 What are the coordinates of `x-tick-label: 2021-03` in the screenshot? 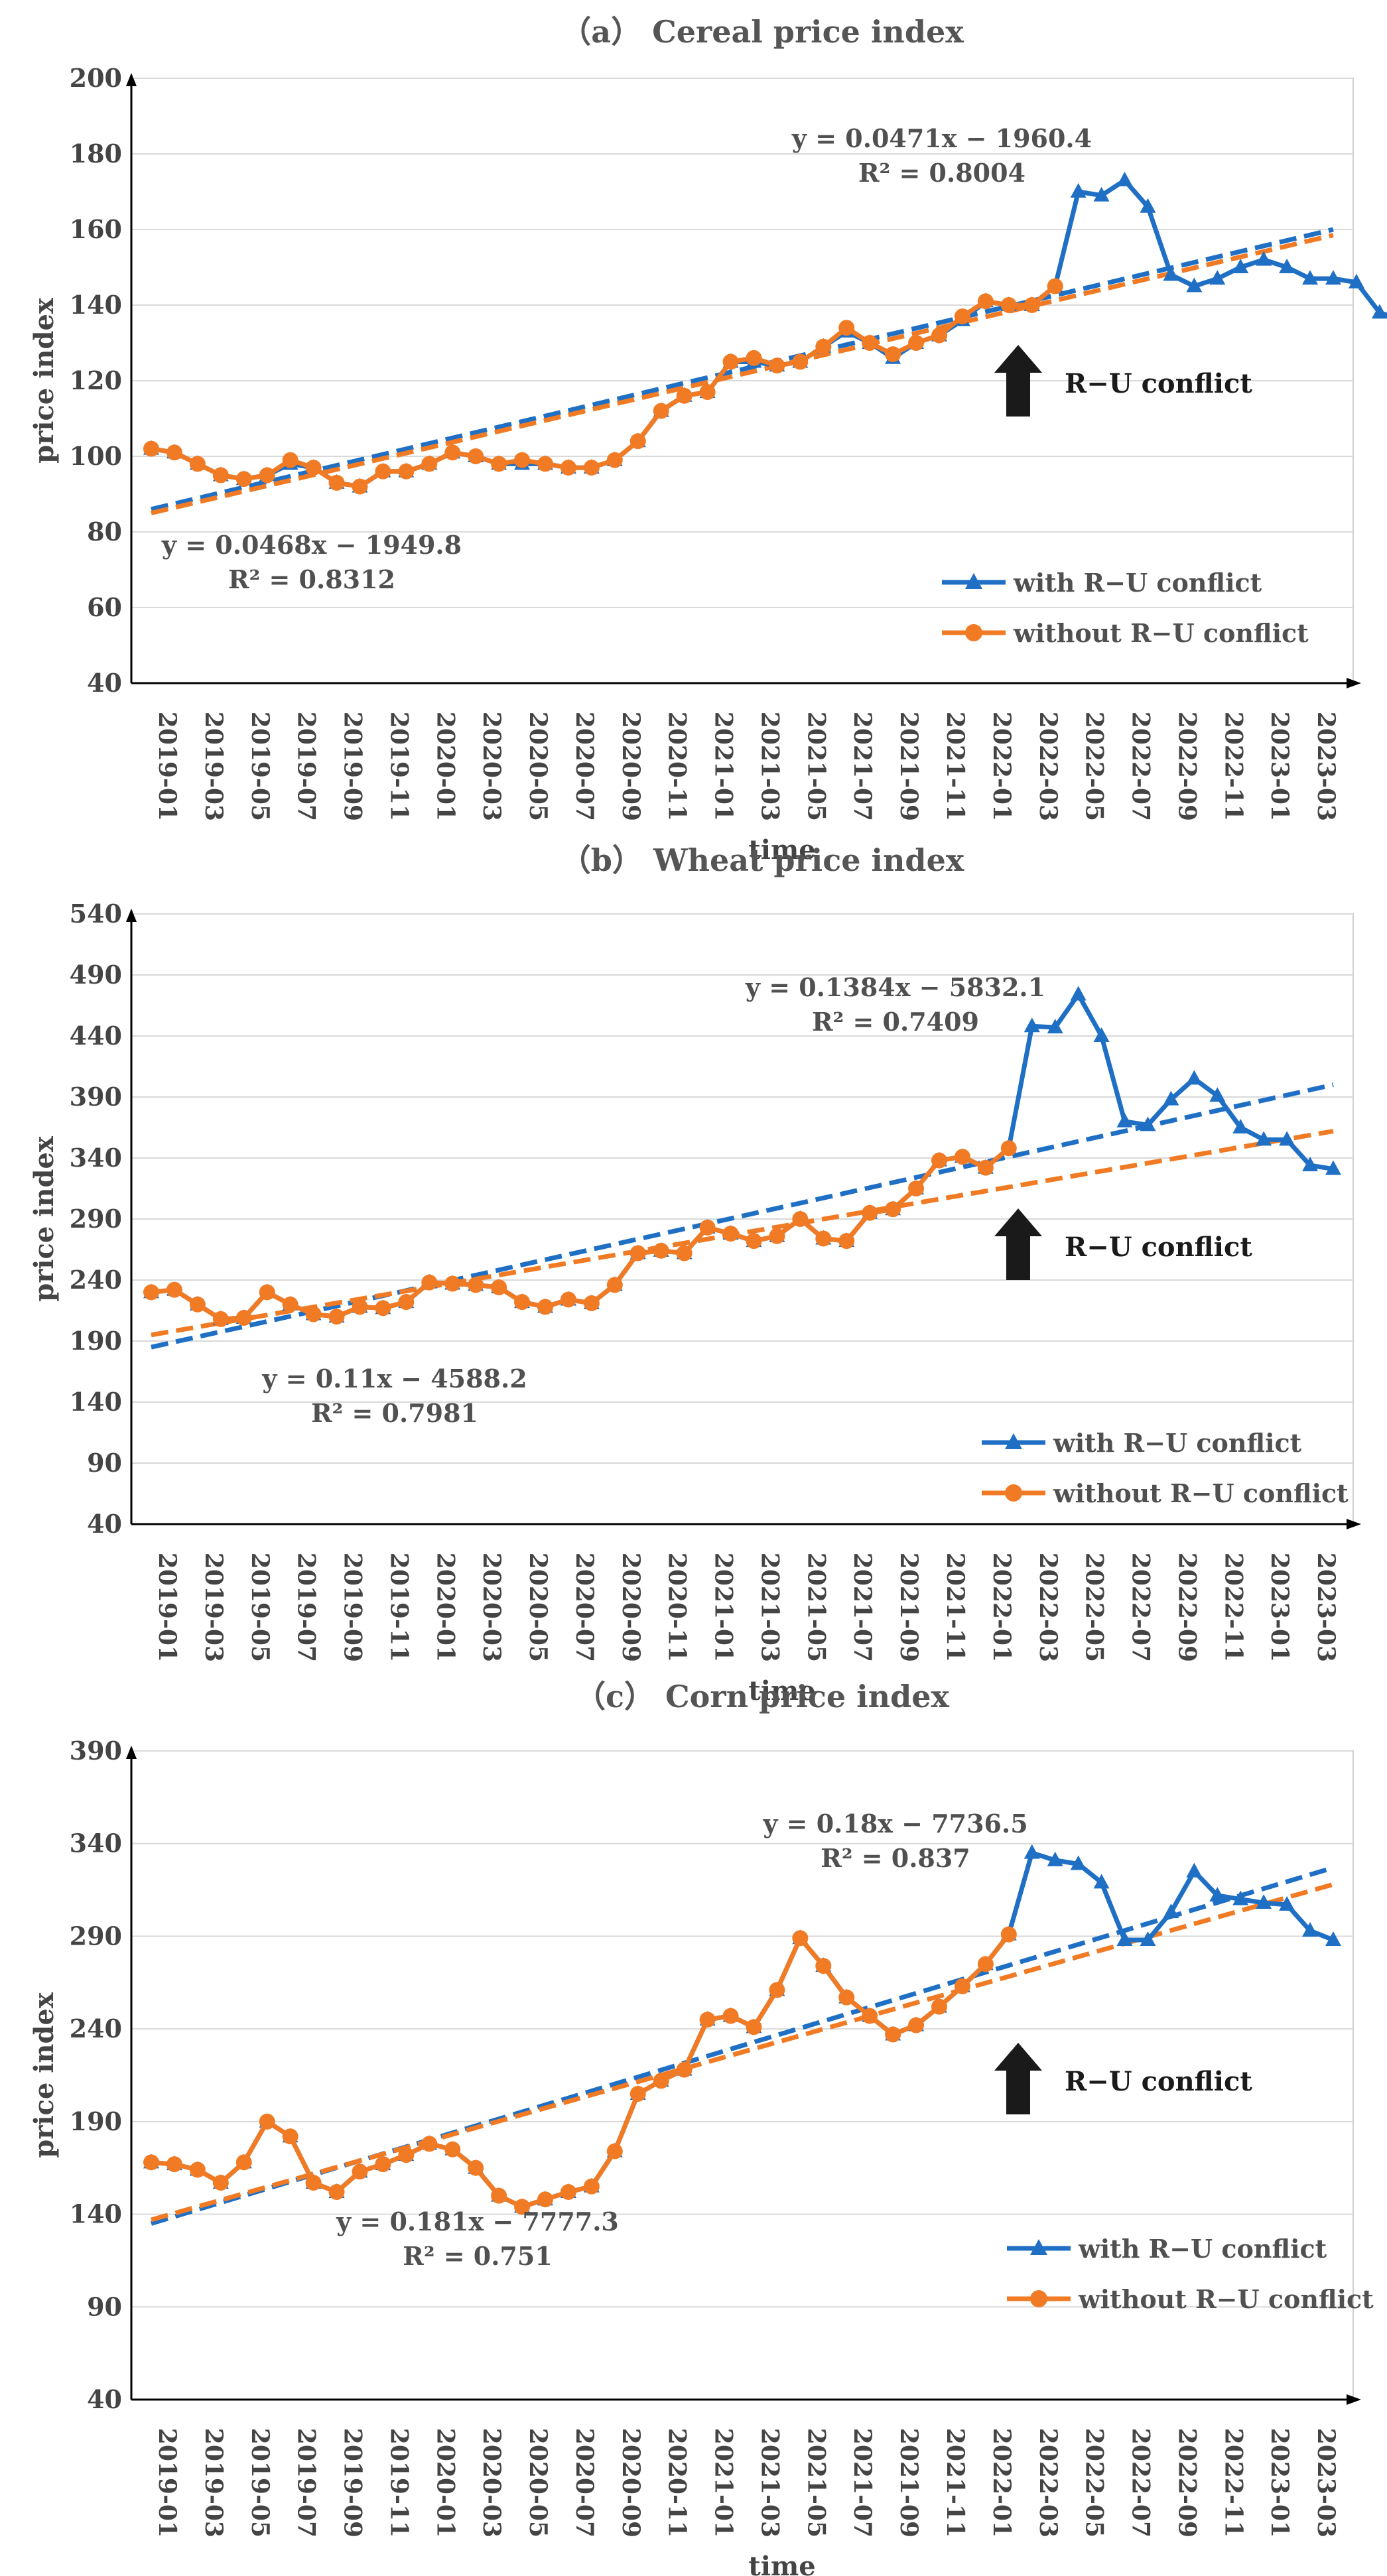 It's located at (769, 767).